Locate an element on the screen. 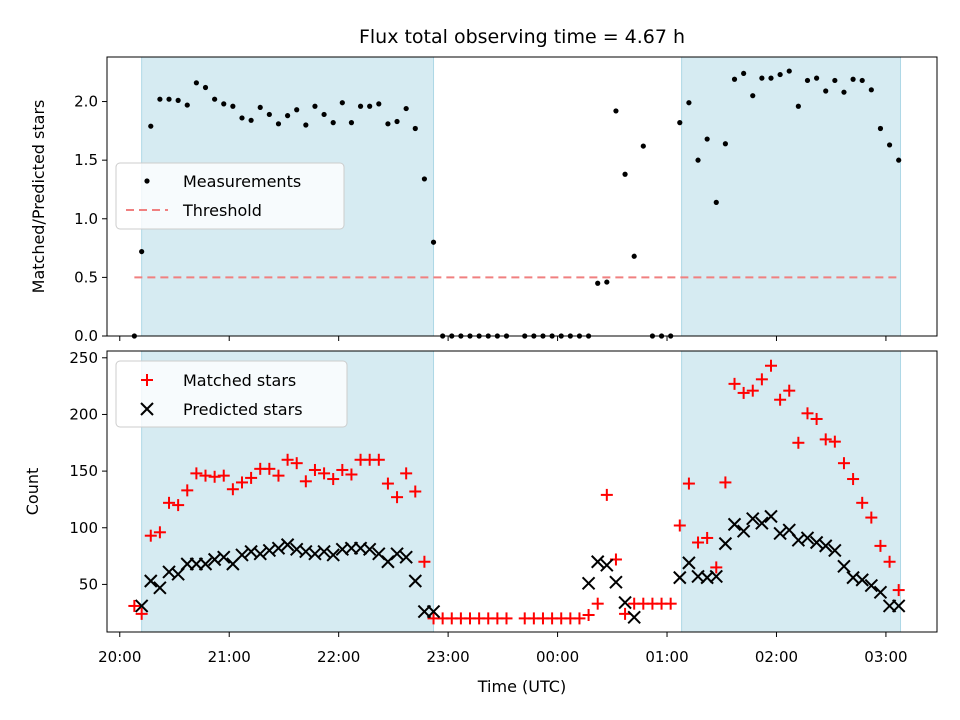 The width and height of the screenshot is (960, 720). y-tick-label: 1.0 is located at coordinates (86, 219).